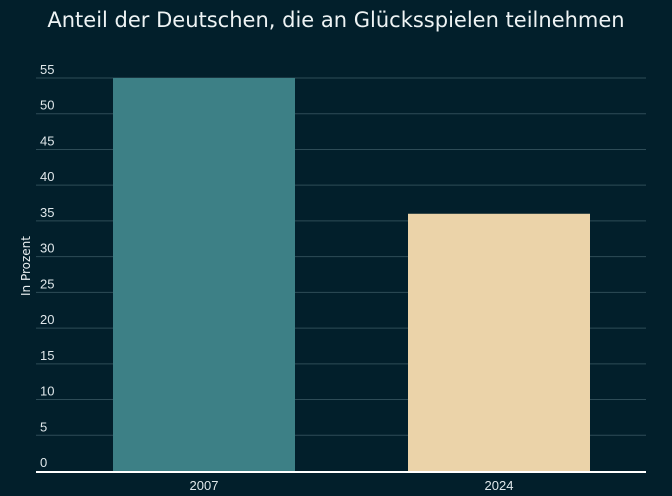 This screenshot has width=672, height=496. Describe the element at coordinates (47, 248) in the screenshot. I see `y-tick-label: 30` at that location.